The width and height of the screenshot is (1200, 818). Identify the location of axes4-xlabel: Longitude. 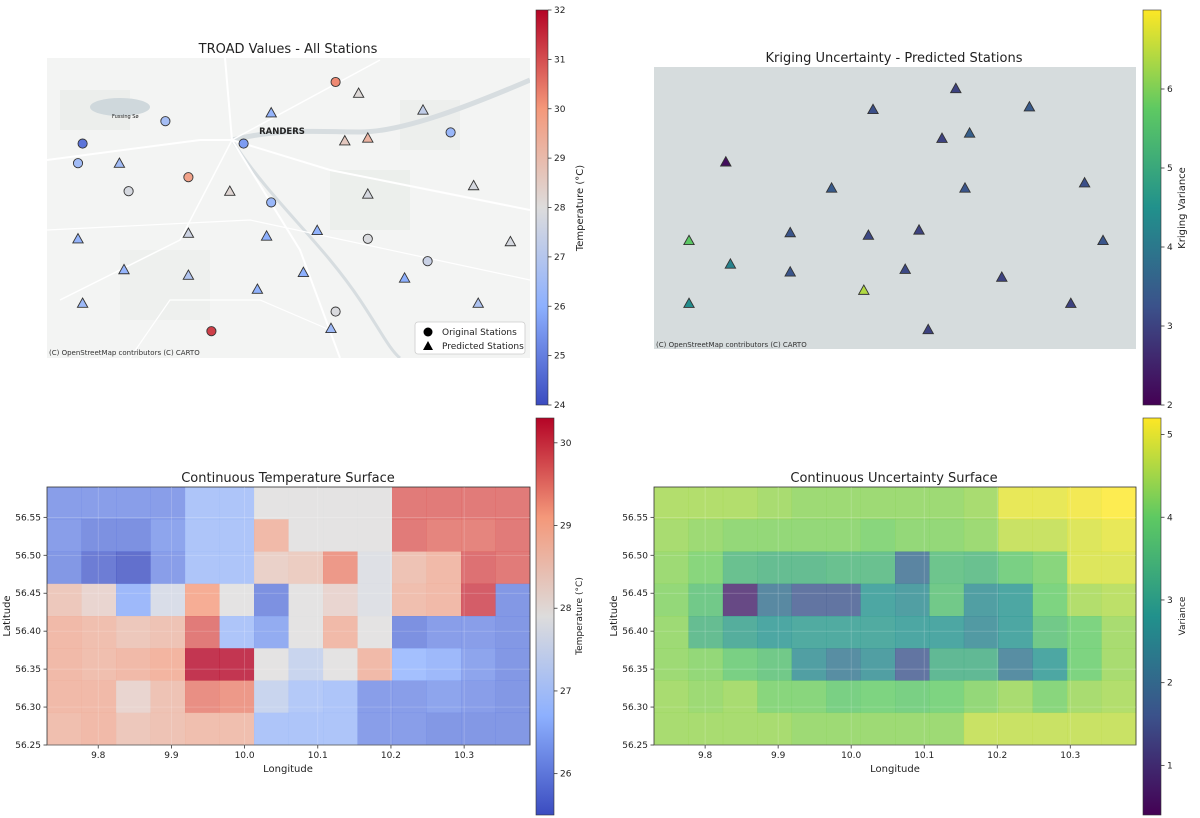
(895, 769).